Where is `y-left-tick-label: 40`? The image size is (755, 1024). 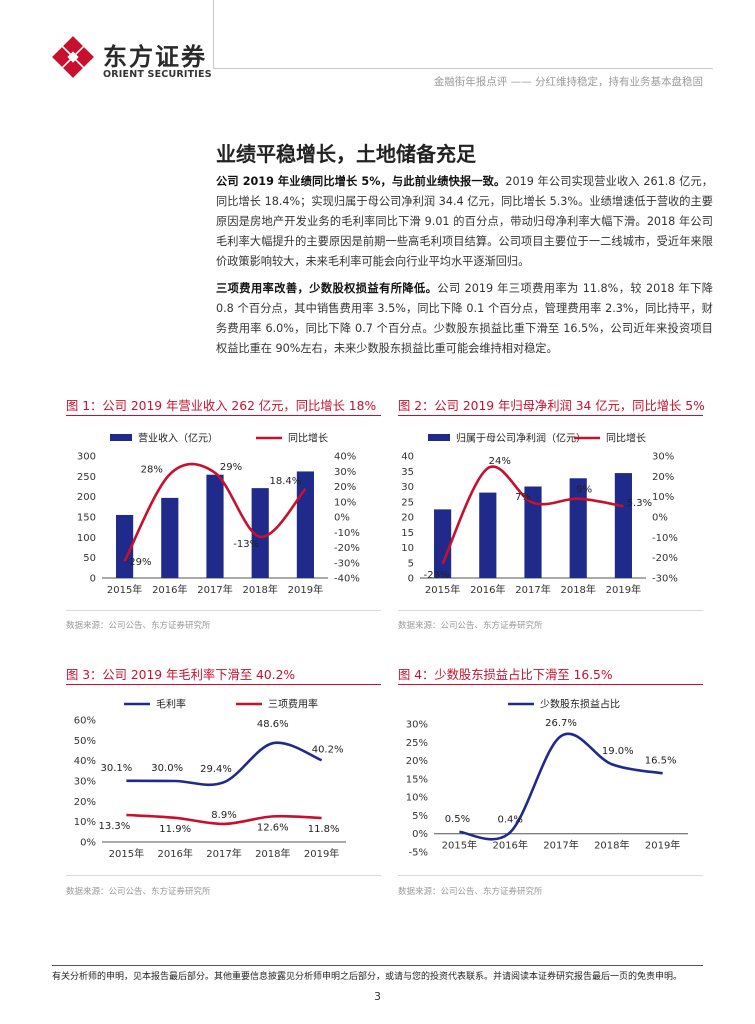
y-left-tick-label: 40 is located at coordinates (407, 457).